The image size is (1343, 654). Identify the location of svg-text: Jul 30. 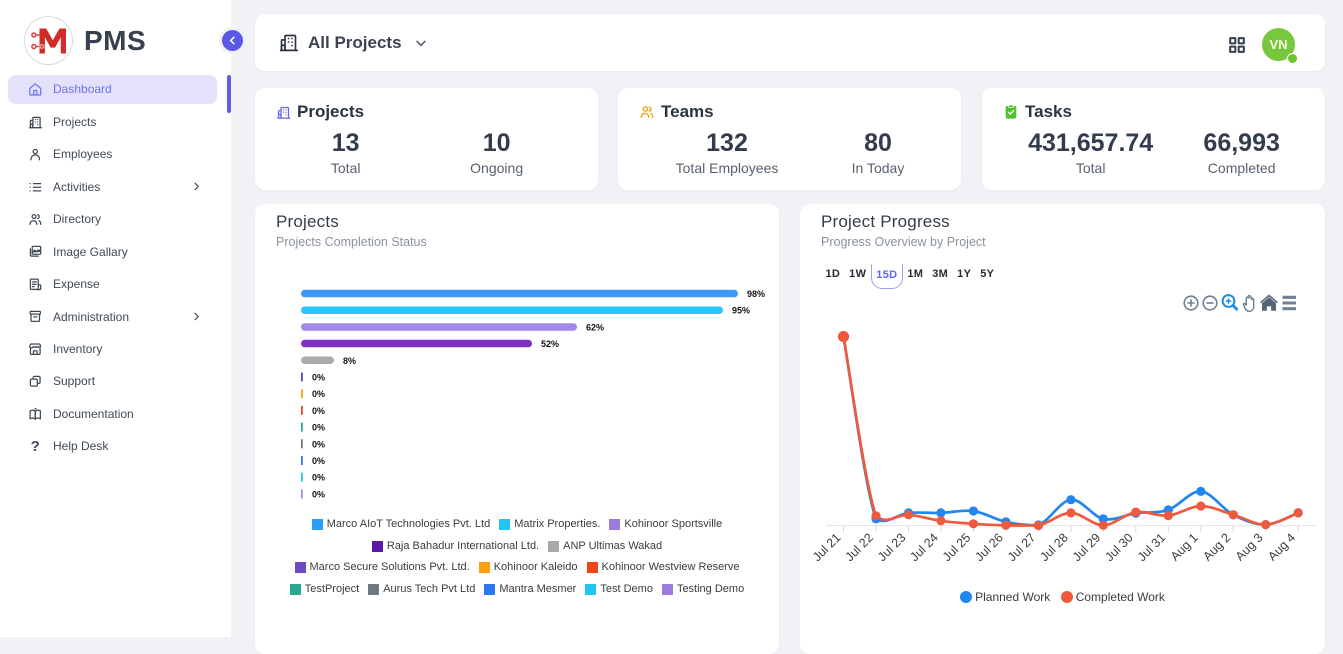
(1119, 548).